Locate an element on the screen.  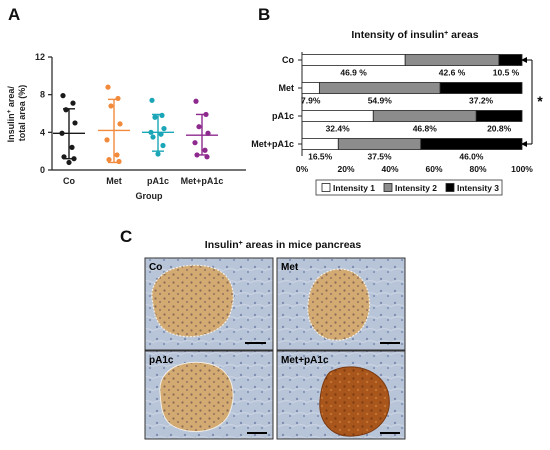
x-tick-label: 60% is located at coordinates (433, 169).